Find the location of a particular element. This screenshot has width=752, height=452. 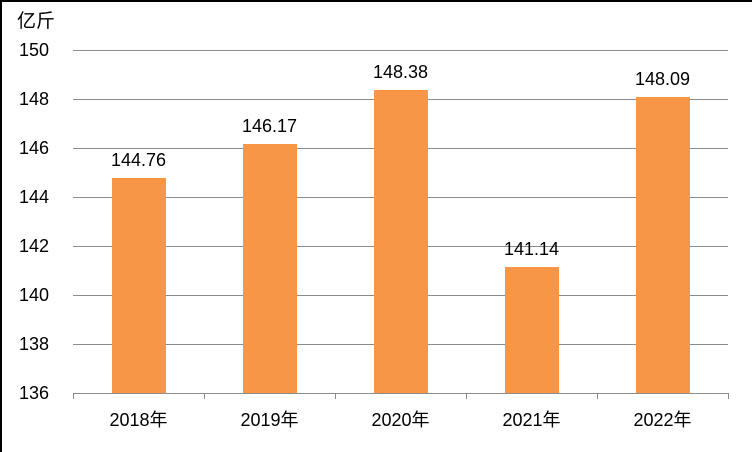

x-axis-category-label: 2020年 is located at coordinates (400, 420).